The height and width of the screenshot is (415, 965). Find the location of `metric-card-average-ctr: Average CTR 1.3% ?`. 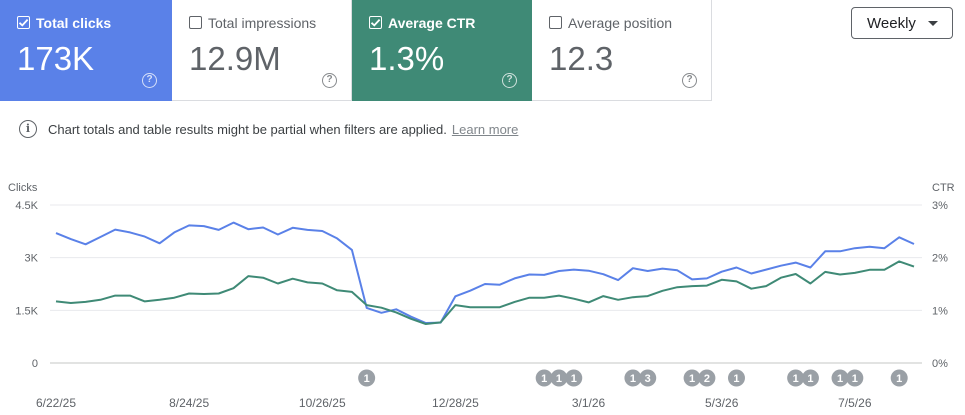

metric-card-average-ctr: Average CTR 1.3% ? is located at coordinates (442, 50).